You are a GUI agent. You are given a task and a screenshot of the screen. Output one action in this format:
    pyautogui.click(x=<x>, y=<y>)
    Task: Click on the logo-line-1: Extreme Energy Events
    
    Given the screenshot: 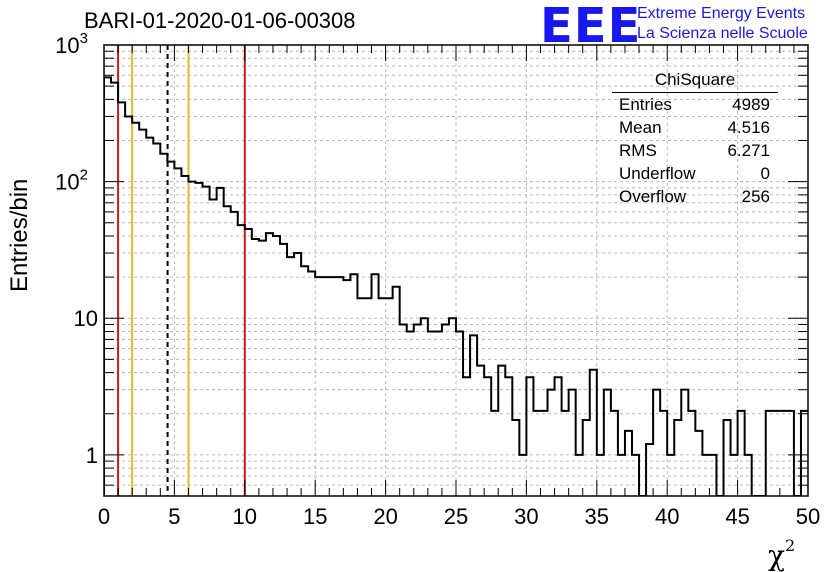 What is the action you would take?
    pyautogui.click(x=721, y=13)
    